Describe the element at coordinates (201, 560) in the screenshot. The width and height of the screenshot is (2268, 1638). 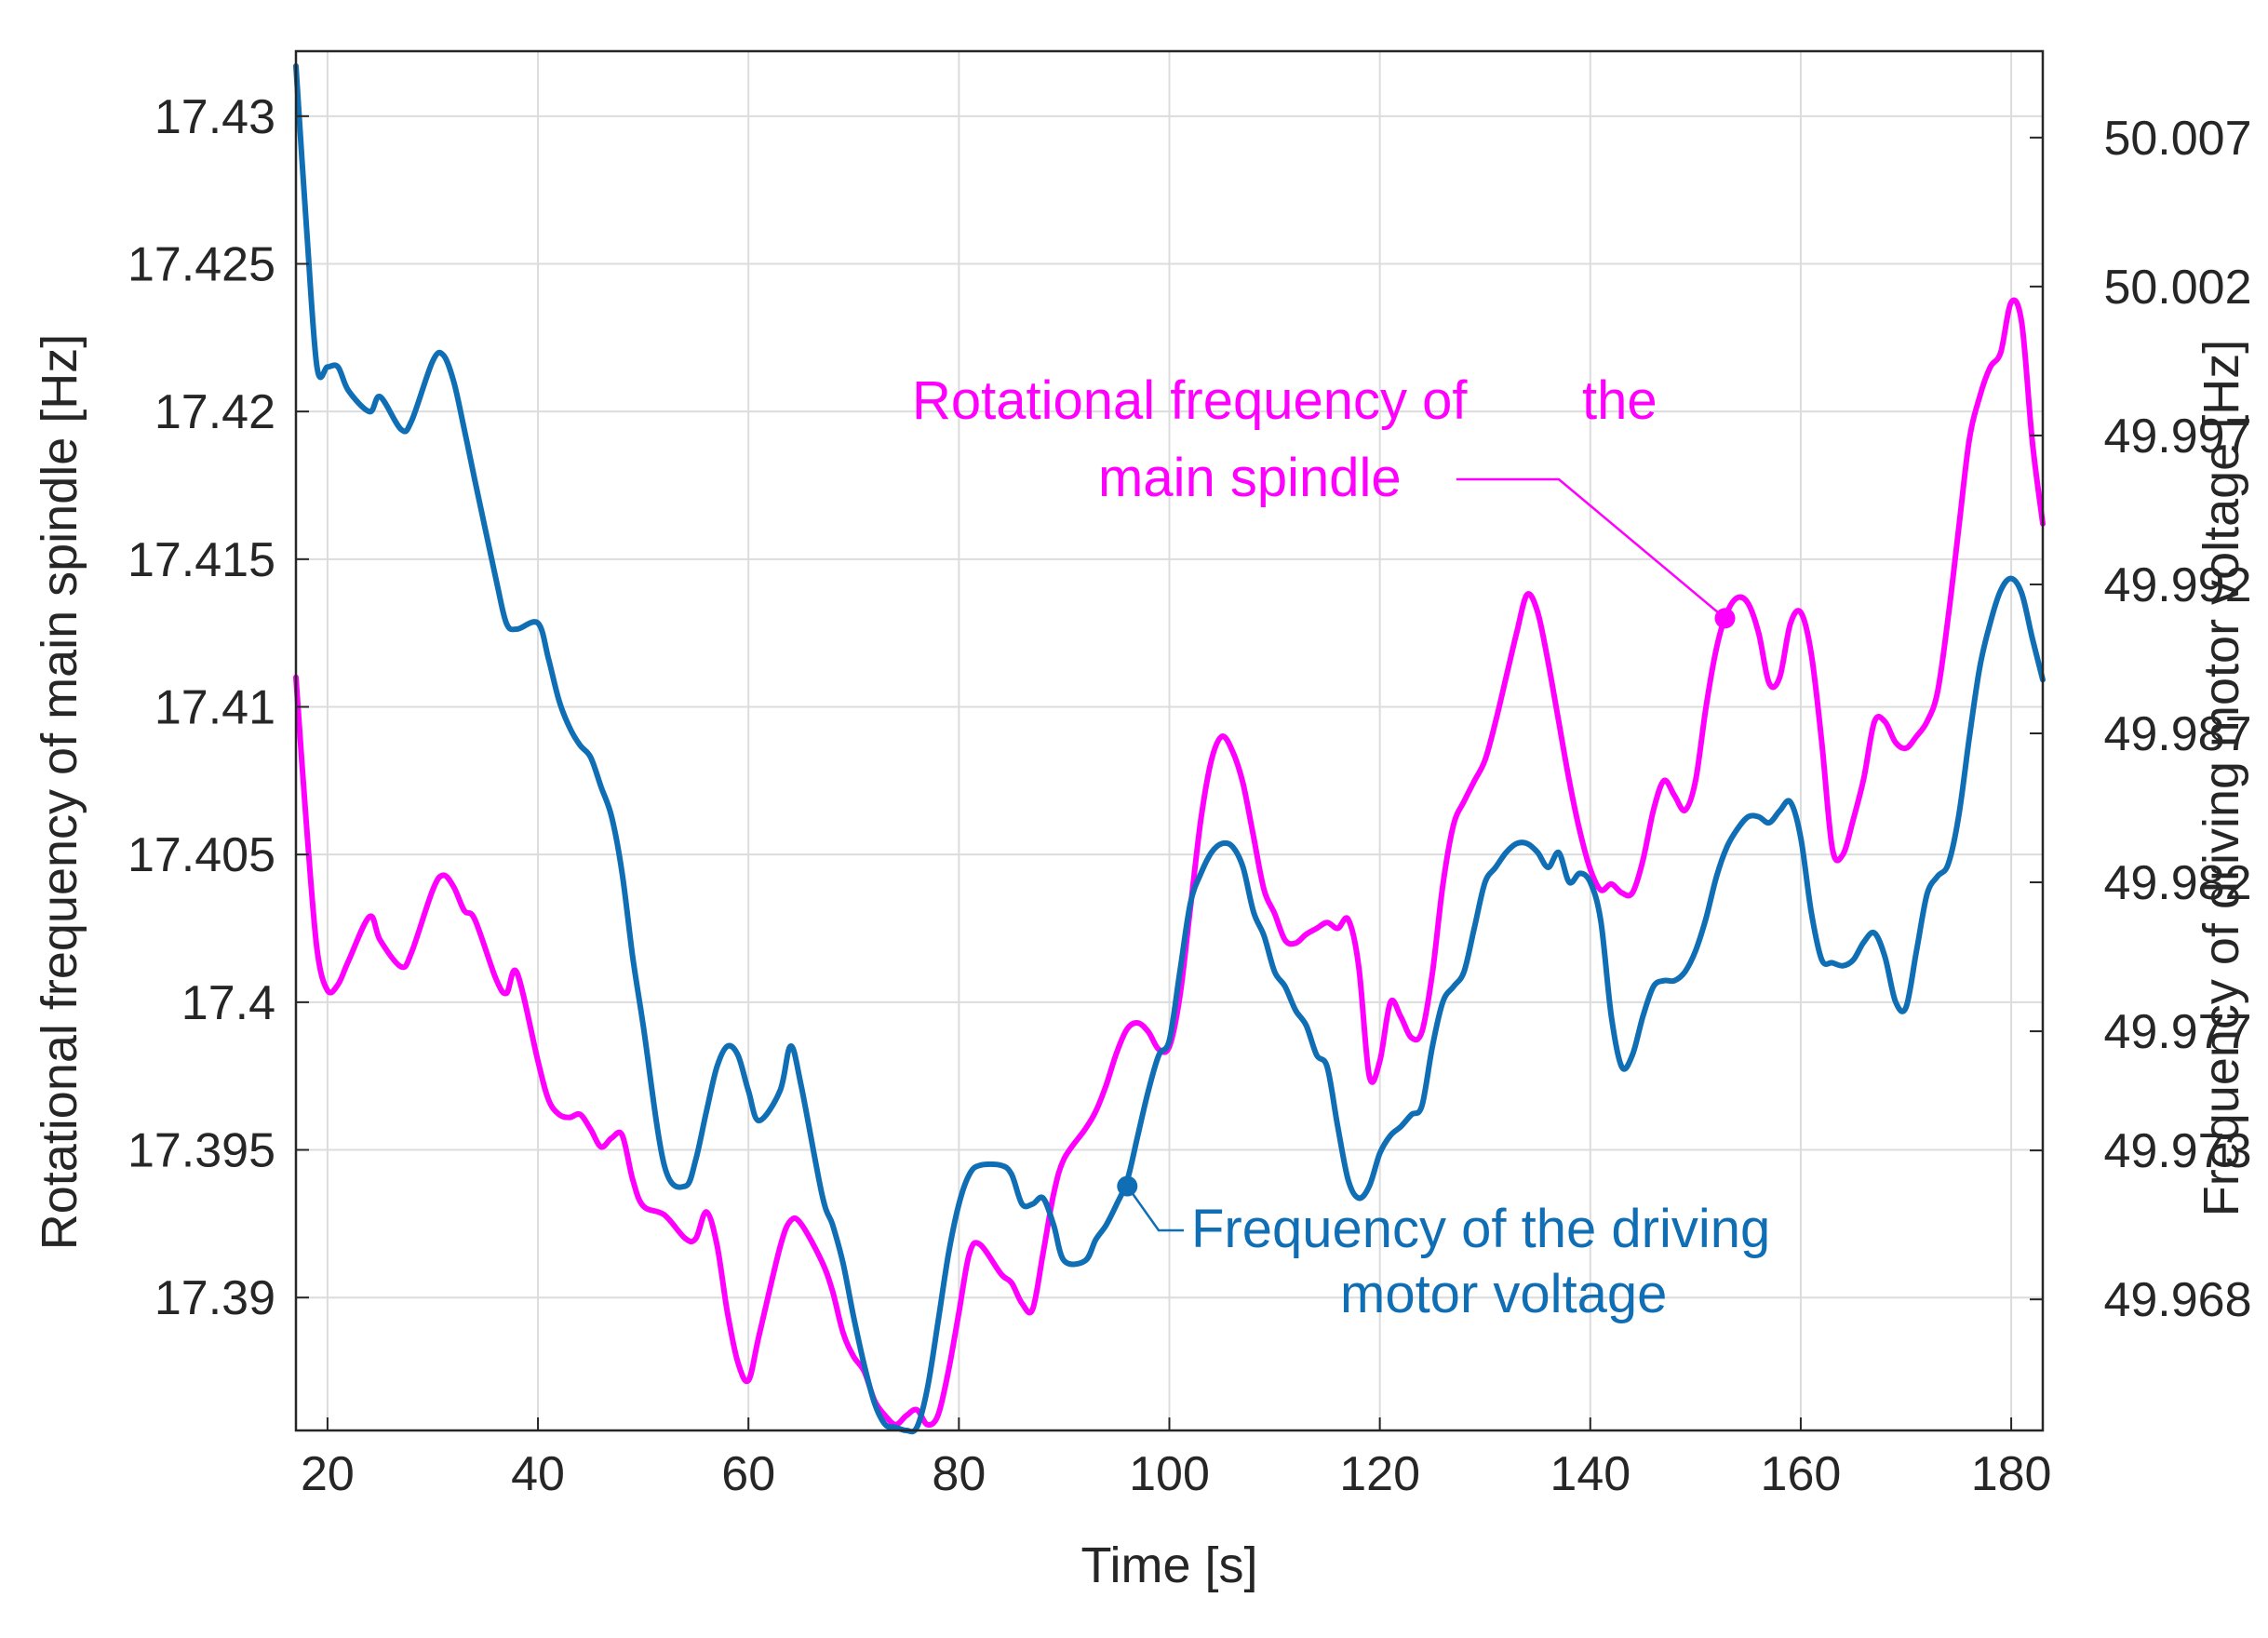
I see `left-y-tick-label: 17.415` at that location.